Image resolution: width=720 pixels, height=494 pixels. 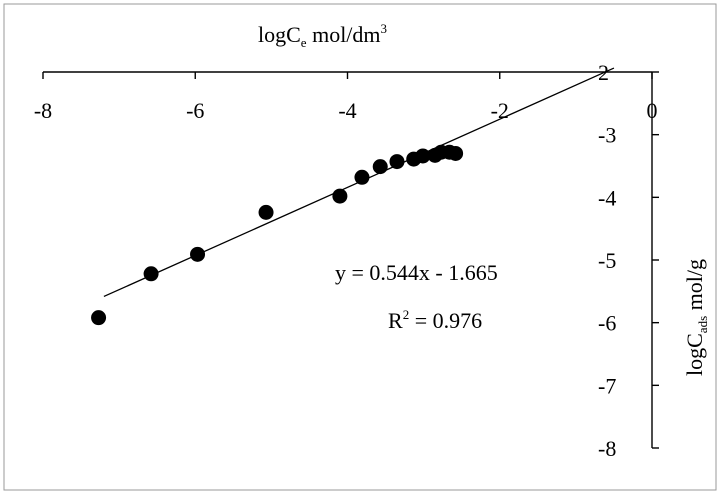 What do you see at coordinates (43, 110) in the screenshot?
I see `x-tick-label: -8` at bounding box center [43, 110].